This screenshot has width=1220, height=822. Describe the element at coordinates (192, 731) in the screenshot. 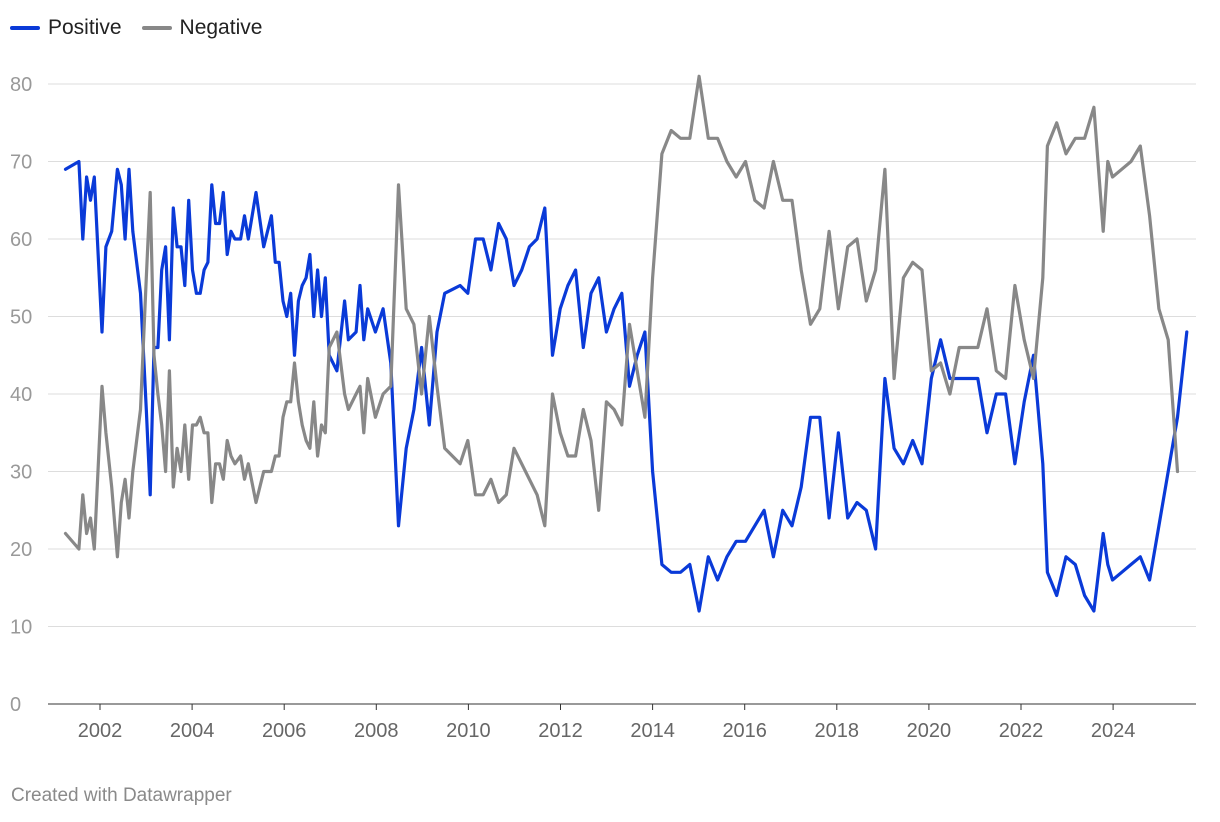

I see `x-tick-label-2004: 2004` at that location.